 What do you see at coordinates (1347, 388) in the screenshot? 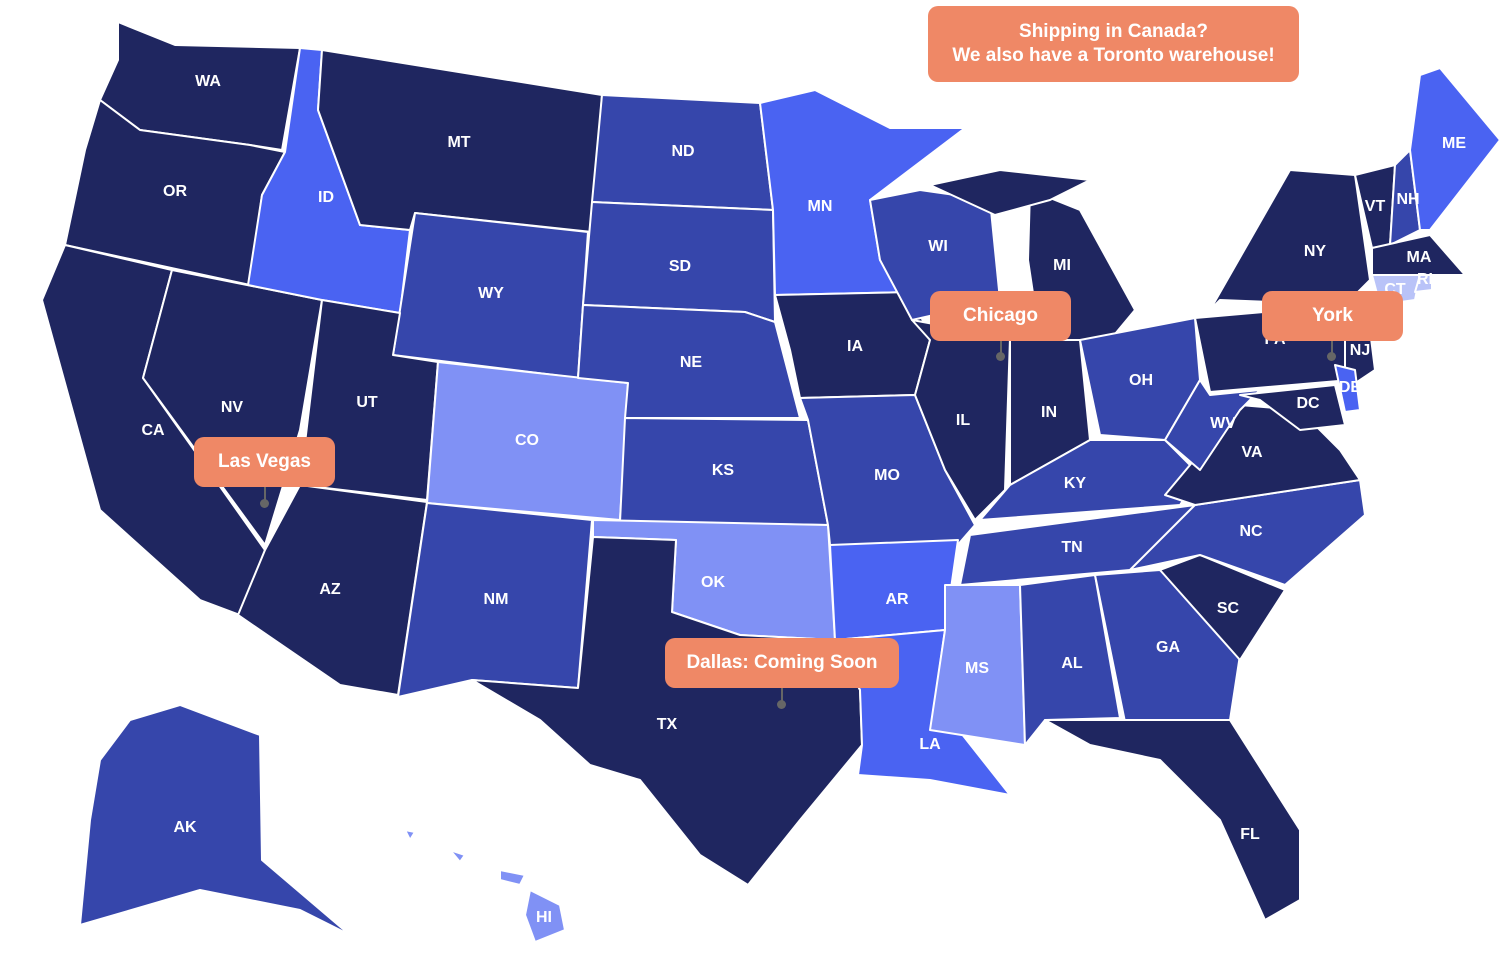
I see `state-de` at bounding box center [1347, 388].